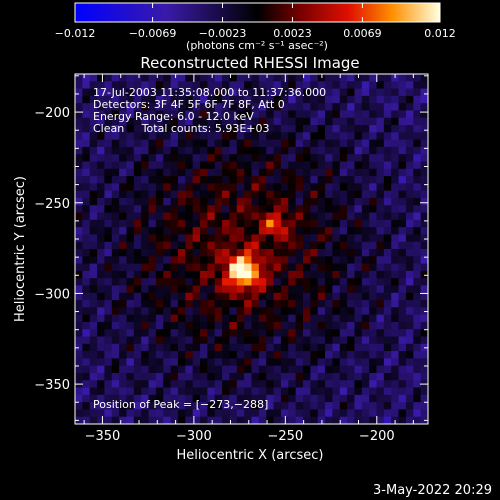  I want to click on colorbar-tick-label: −0.0069, so click(153, 33).